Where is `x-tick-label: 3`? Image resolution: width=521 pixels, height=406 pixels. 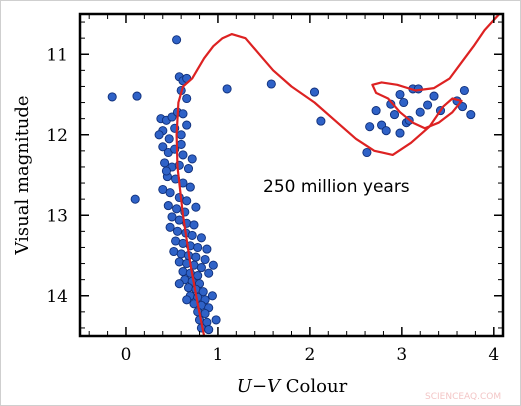 x-tick-label: 3 is located at coordinates (401, 355).